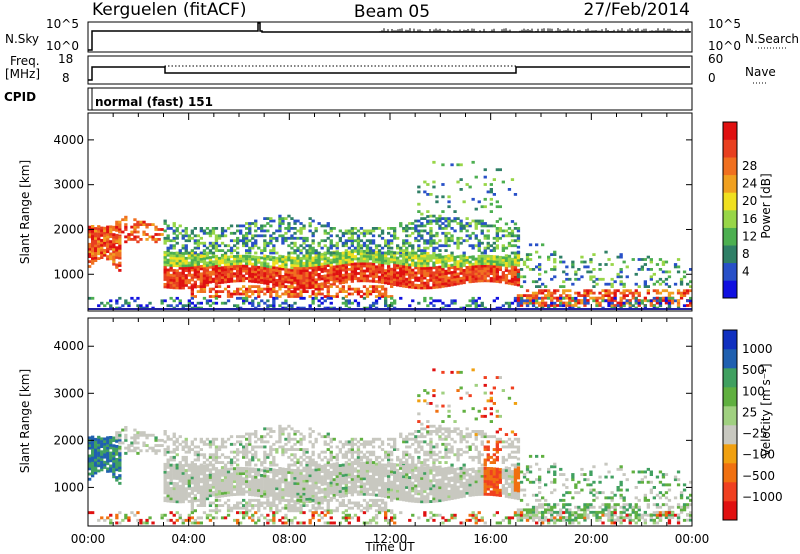  What do you see at coordinates (637, 10) in the screenshot?
I see `date-title: 27/Feb/2014` at bounding box center [637, 10].